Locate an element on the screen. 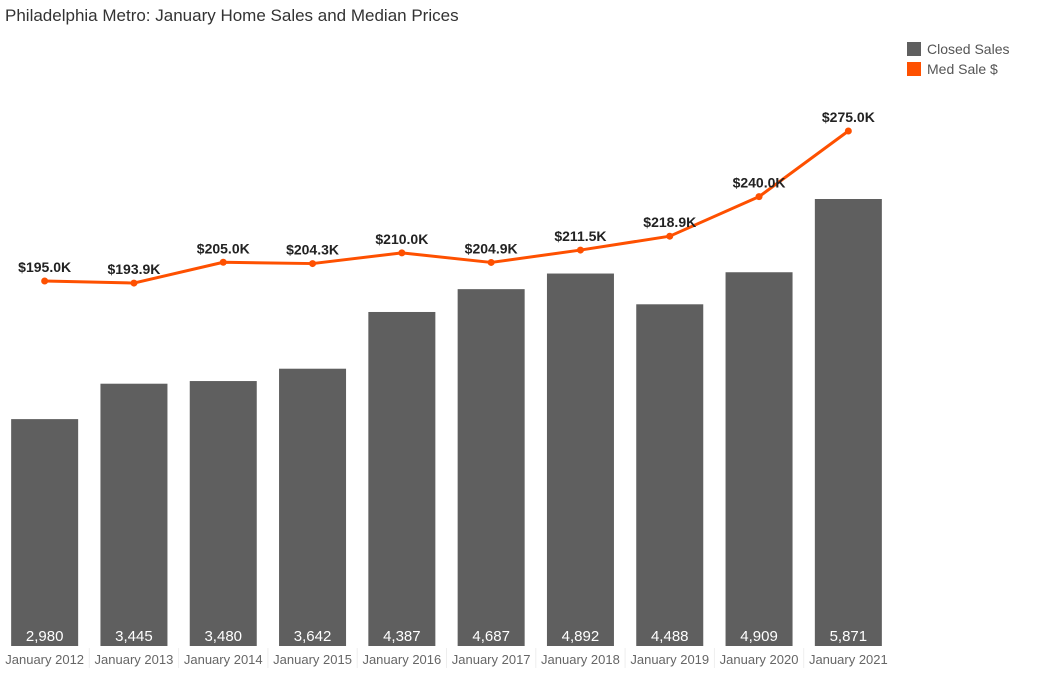 Image resolution: width=1044 pixels, height=687 pixels. price-value-label: $240.0K is located at coordinates (759, 183).